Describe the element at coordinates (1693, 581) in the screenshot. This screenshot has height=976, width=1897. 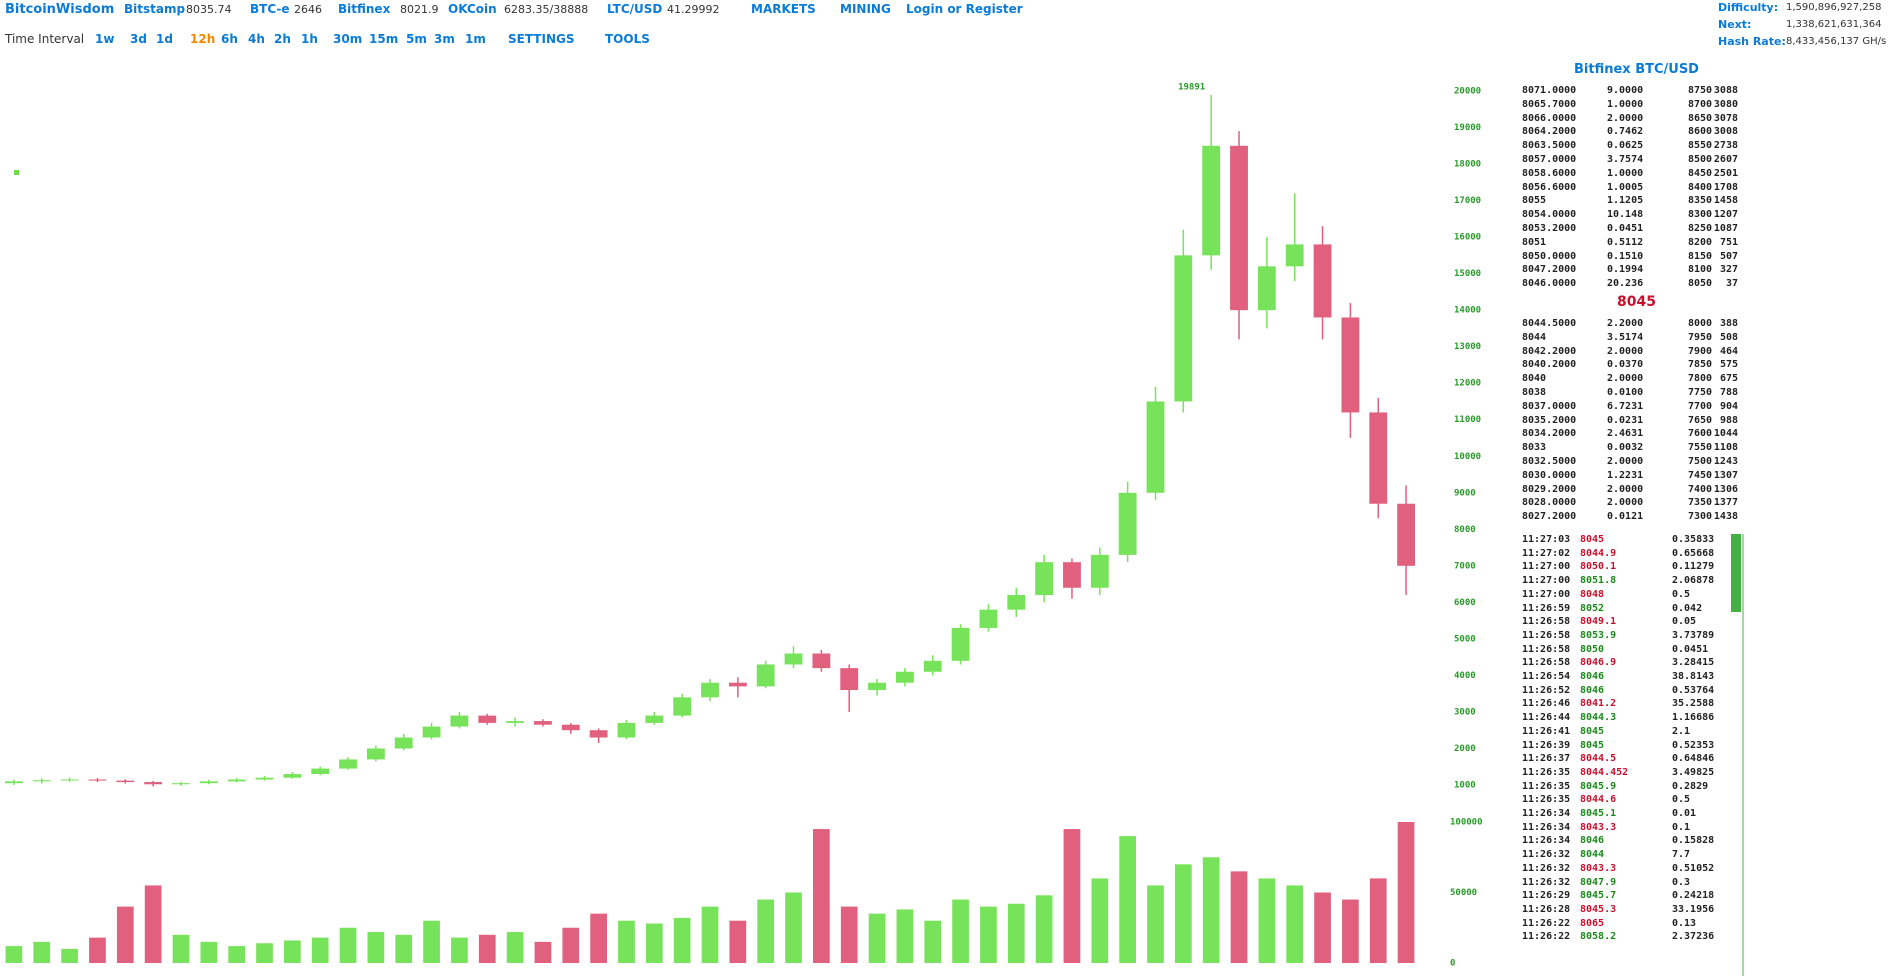
I see `trade-amount: 2.06878` at that location.